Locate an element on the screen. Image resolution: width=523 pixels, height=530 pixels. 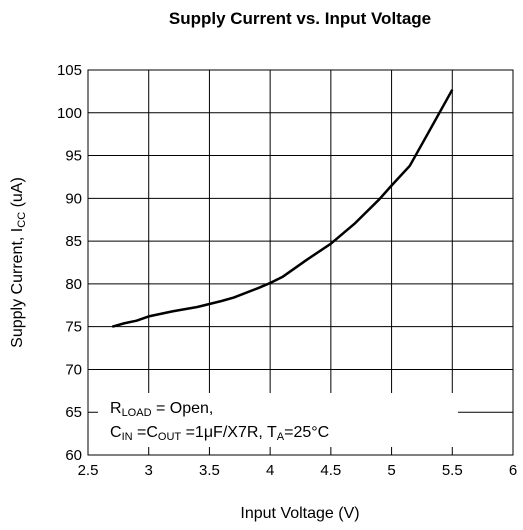
x-tick-label: 3 is located at coordinates (149, 470).